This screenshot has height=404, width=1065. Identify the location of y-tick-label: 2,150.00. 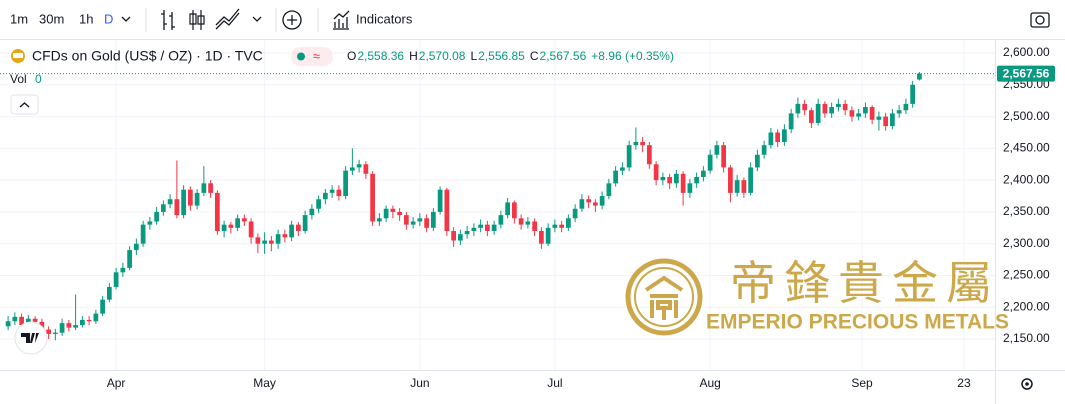
(1026, 338).